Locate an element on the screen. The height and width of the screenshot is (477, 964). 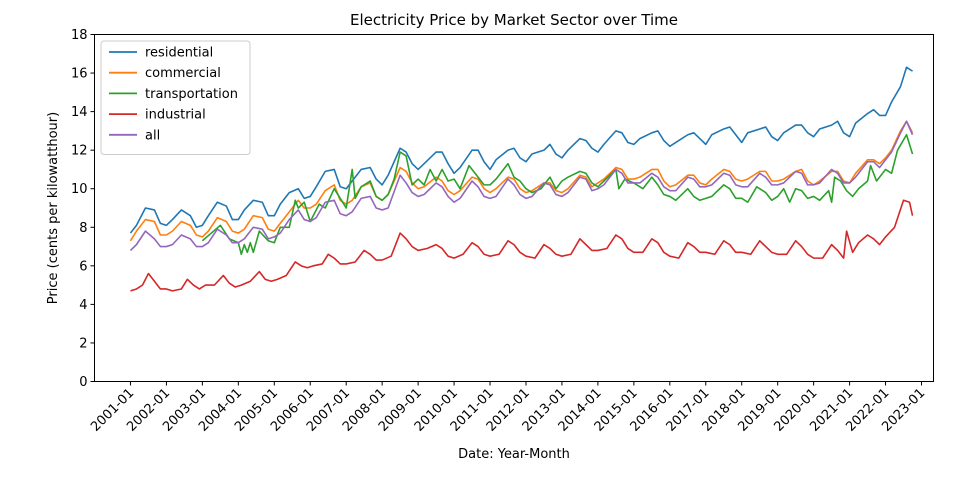
y-axis: 0 2 4 6 8 10 12 14 16 18 is located at coordinates (83, 209).